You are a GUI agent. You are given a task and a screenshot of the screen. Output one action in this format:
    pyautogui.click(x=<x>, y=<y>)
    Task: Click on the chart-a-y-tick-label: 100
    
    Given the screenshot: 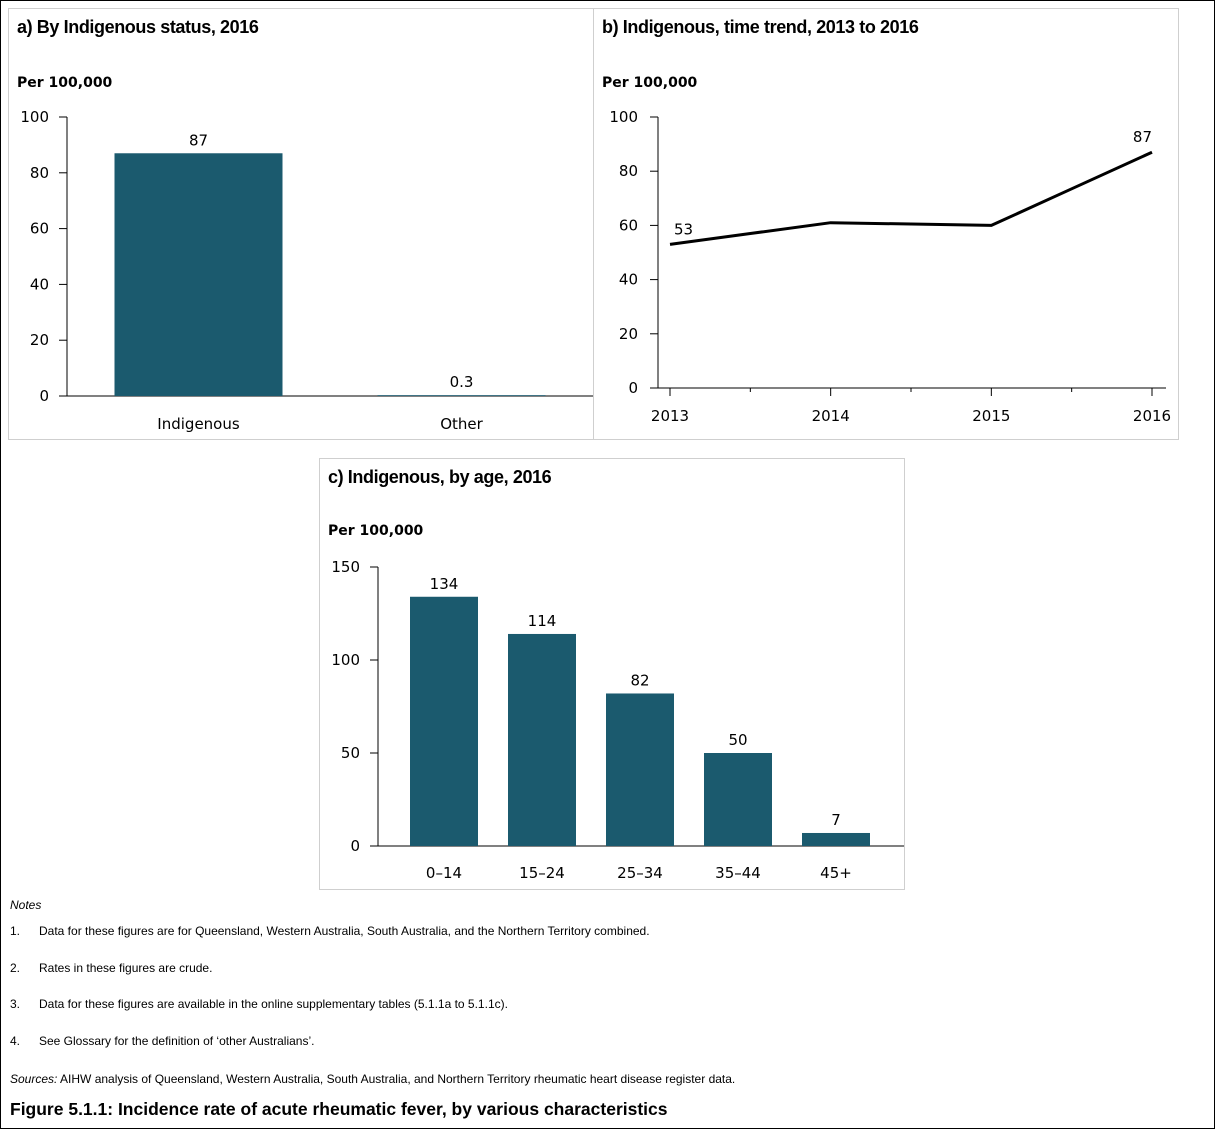 What is the action you would take?
    pyautogui.click(x=34, y=117)
    